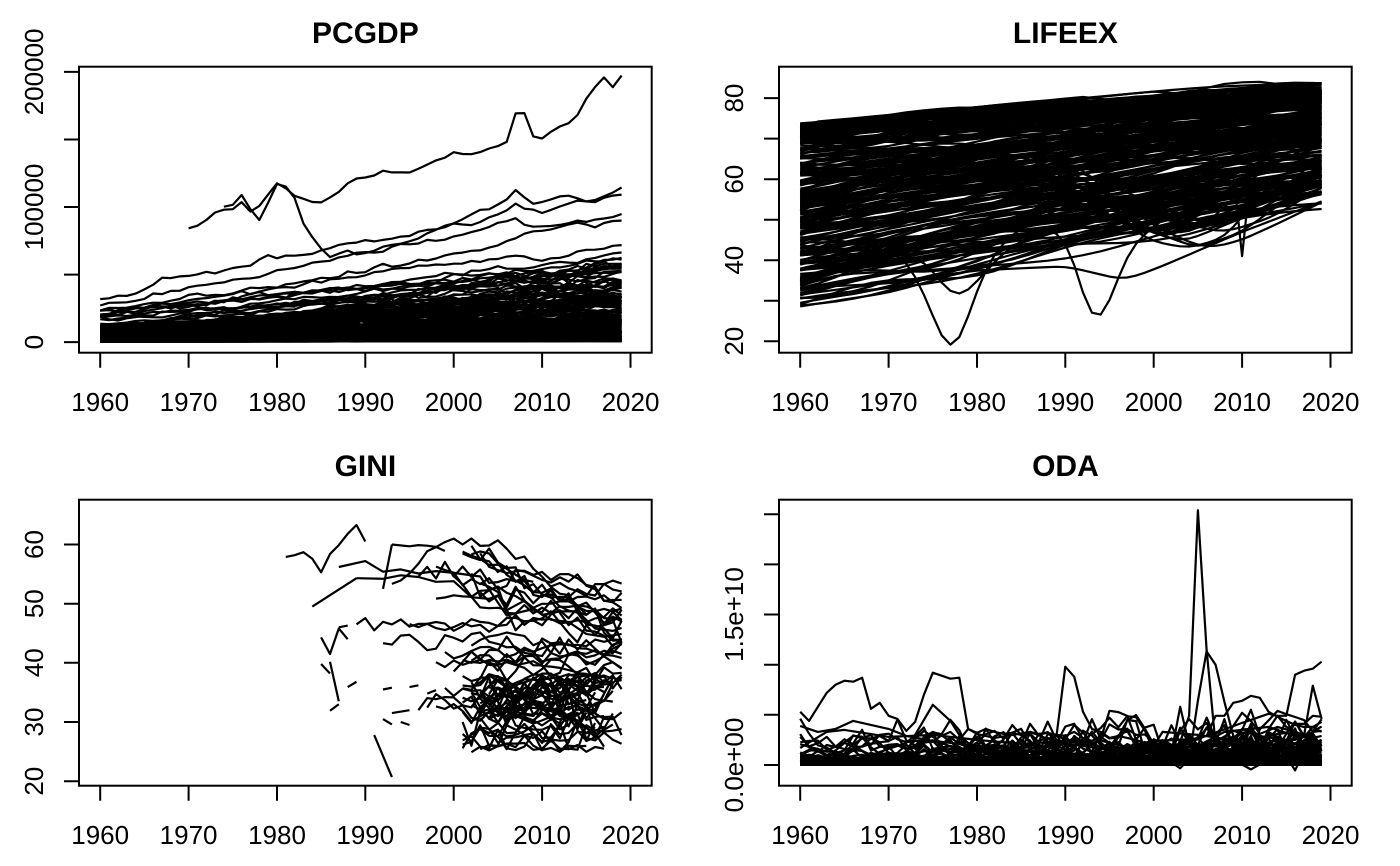 This screenshot has height=866, width=1400. I want to click on svg-text: ODA, so click(1065, 466).